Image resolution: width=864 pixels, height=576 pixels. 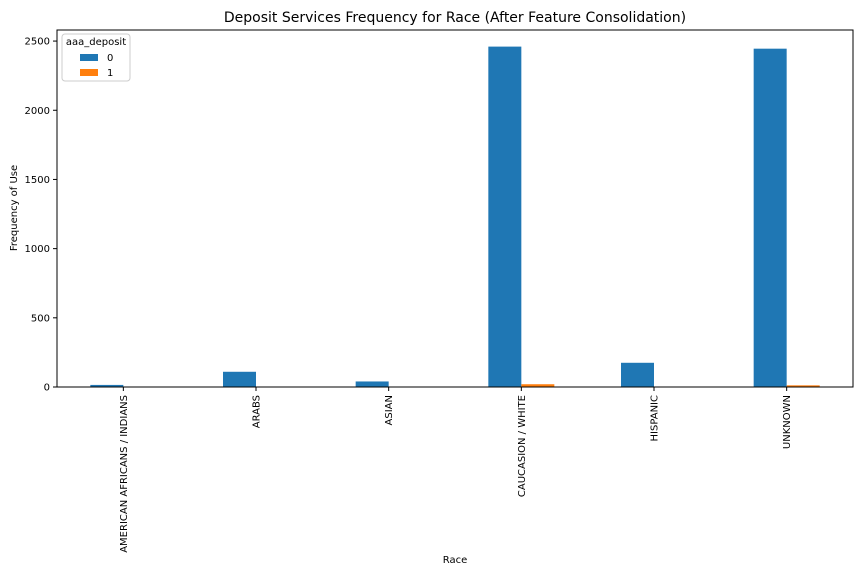 I want to click on x-tick-label: HISPANIC, so click(x=655, y=418).